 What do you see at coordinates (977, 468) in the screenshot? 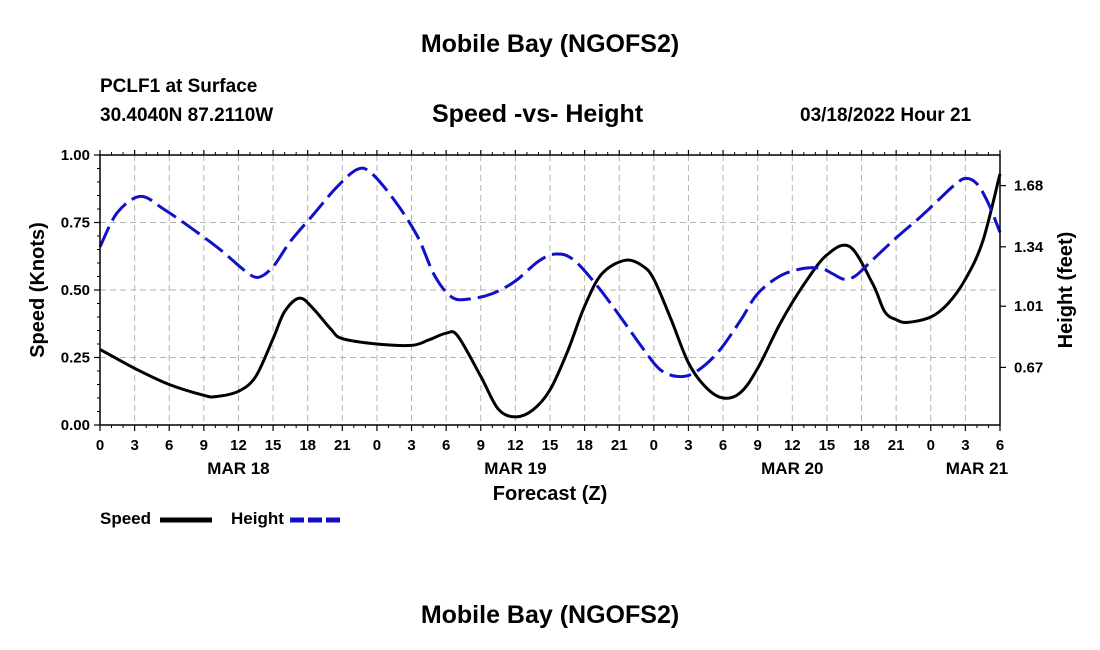
I see `x-date-label: MAR 21` at bounding box center [977, 468].